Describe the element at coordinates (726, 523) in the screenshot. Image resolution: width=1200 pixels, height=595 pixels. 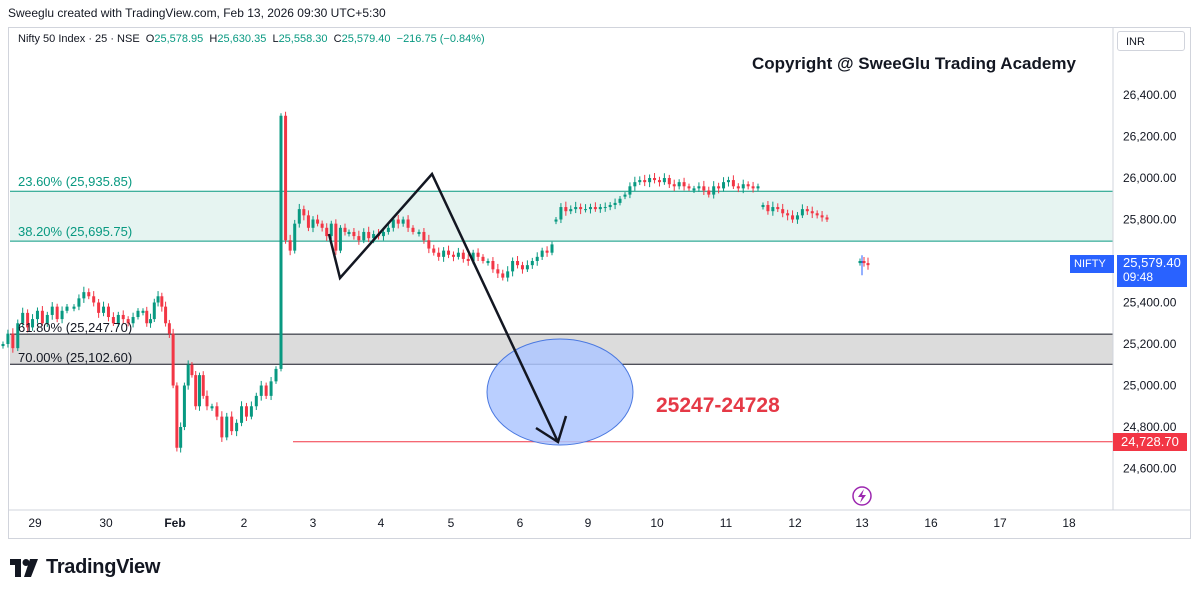
I see `time-tick-label: 11` at that location.